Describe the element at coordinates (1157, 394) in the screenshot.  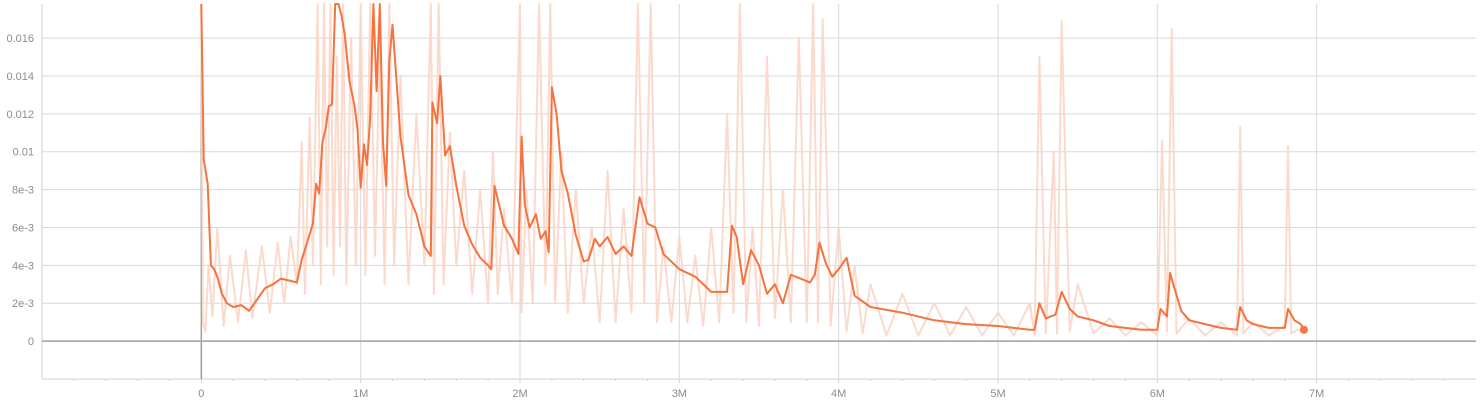
I see `x-tick-label: 6M` at that location.